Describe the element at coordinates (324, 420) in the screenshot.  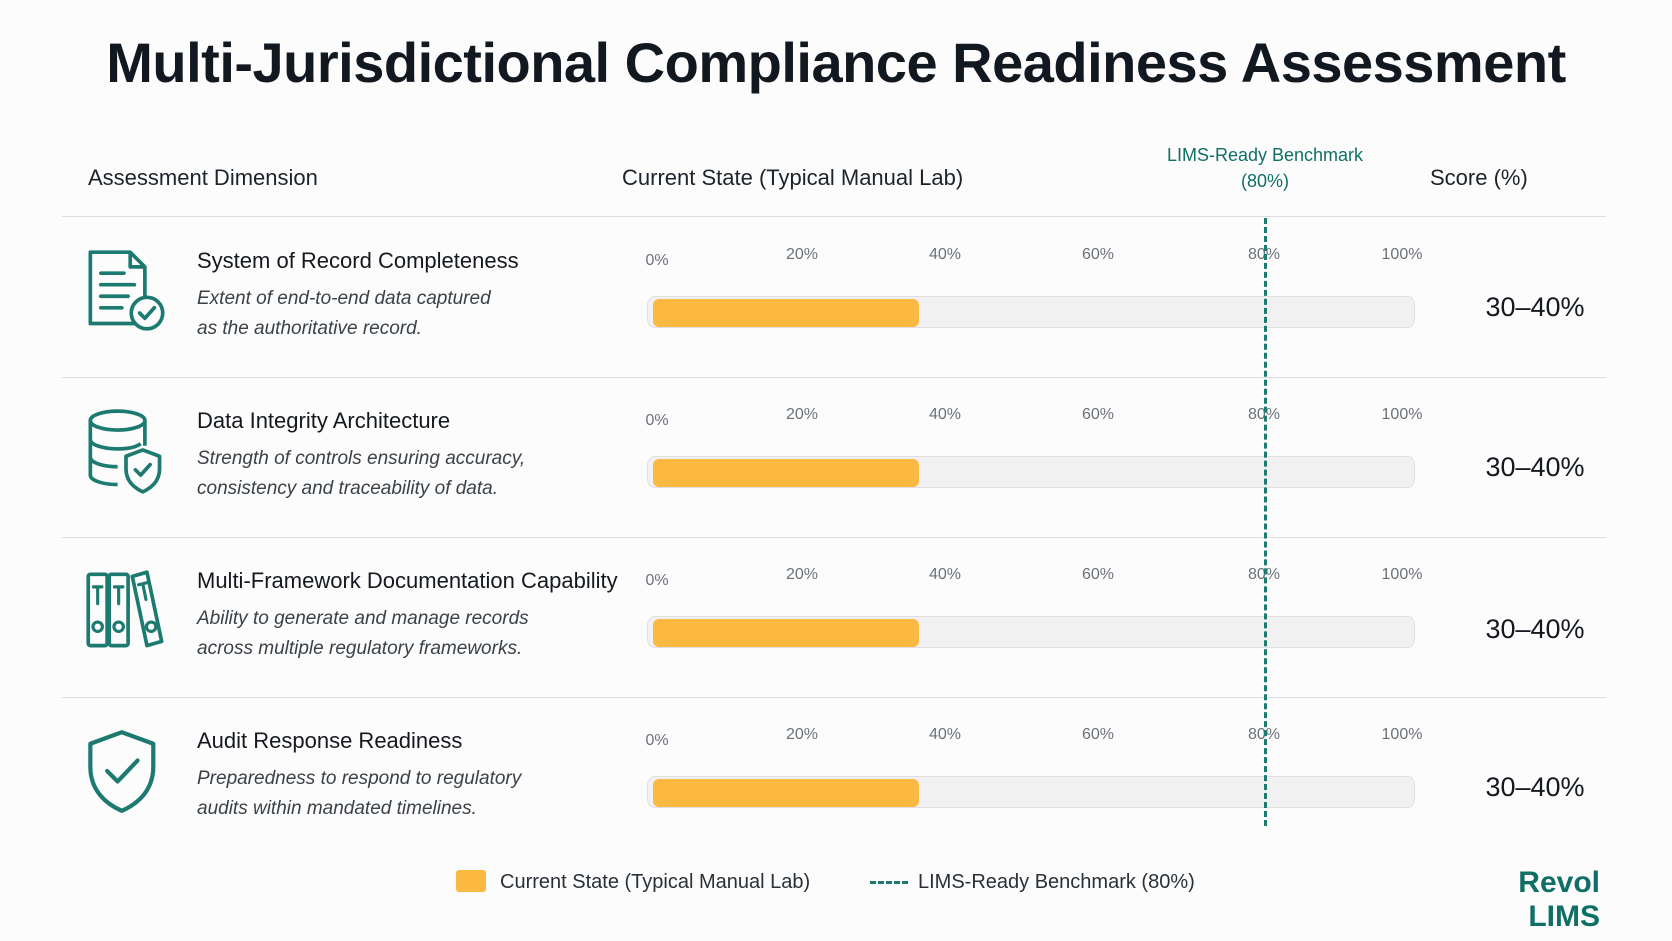
I see `row-title: Data Integrity Architecture` at that location.